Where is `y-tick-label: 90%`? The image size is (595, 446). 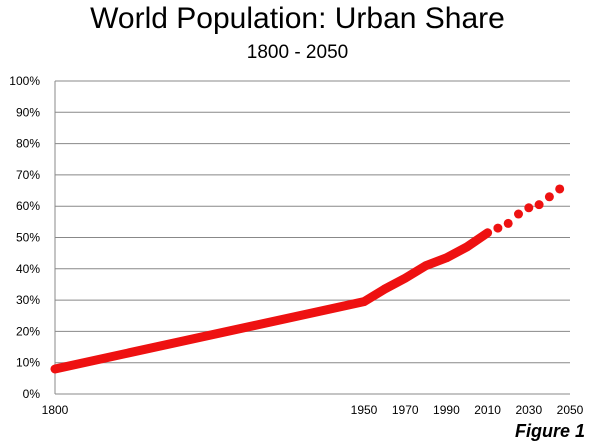 y-tick-label: 90% is located at coordinates (28, 112).